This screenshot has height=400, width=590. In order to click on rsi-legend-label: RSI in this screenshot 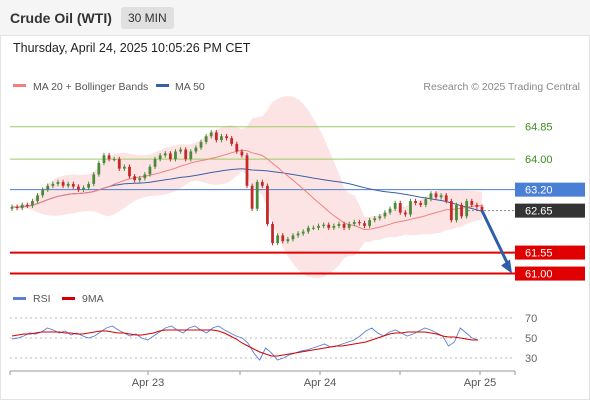, I will do `click(42, 299)`.